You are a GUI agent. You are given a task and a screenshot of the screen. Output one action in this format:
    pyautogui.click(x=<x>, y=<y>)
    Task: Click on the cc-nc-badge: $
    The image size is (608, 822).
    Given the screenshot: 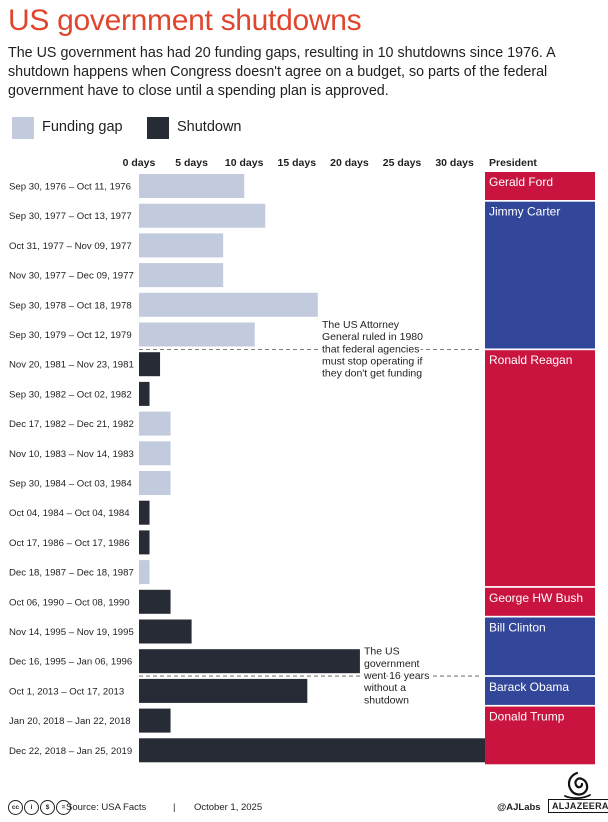 What is the action you would take?
    pyautogui.click(x=47, y=807)
    